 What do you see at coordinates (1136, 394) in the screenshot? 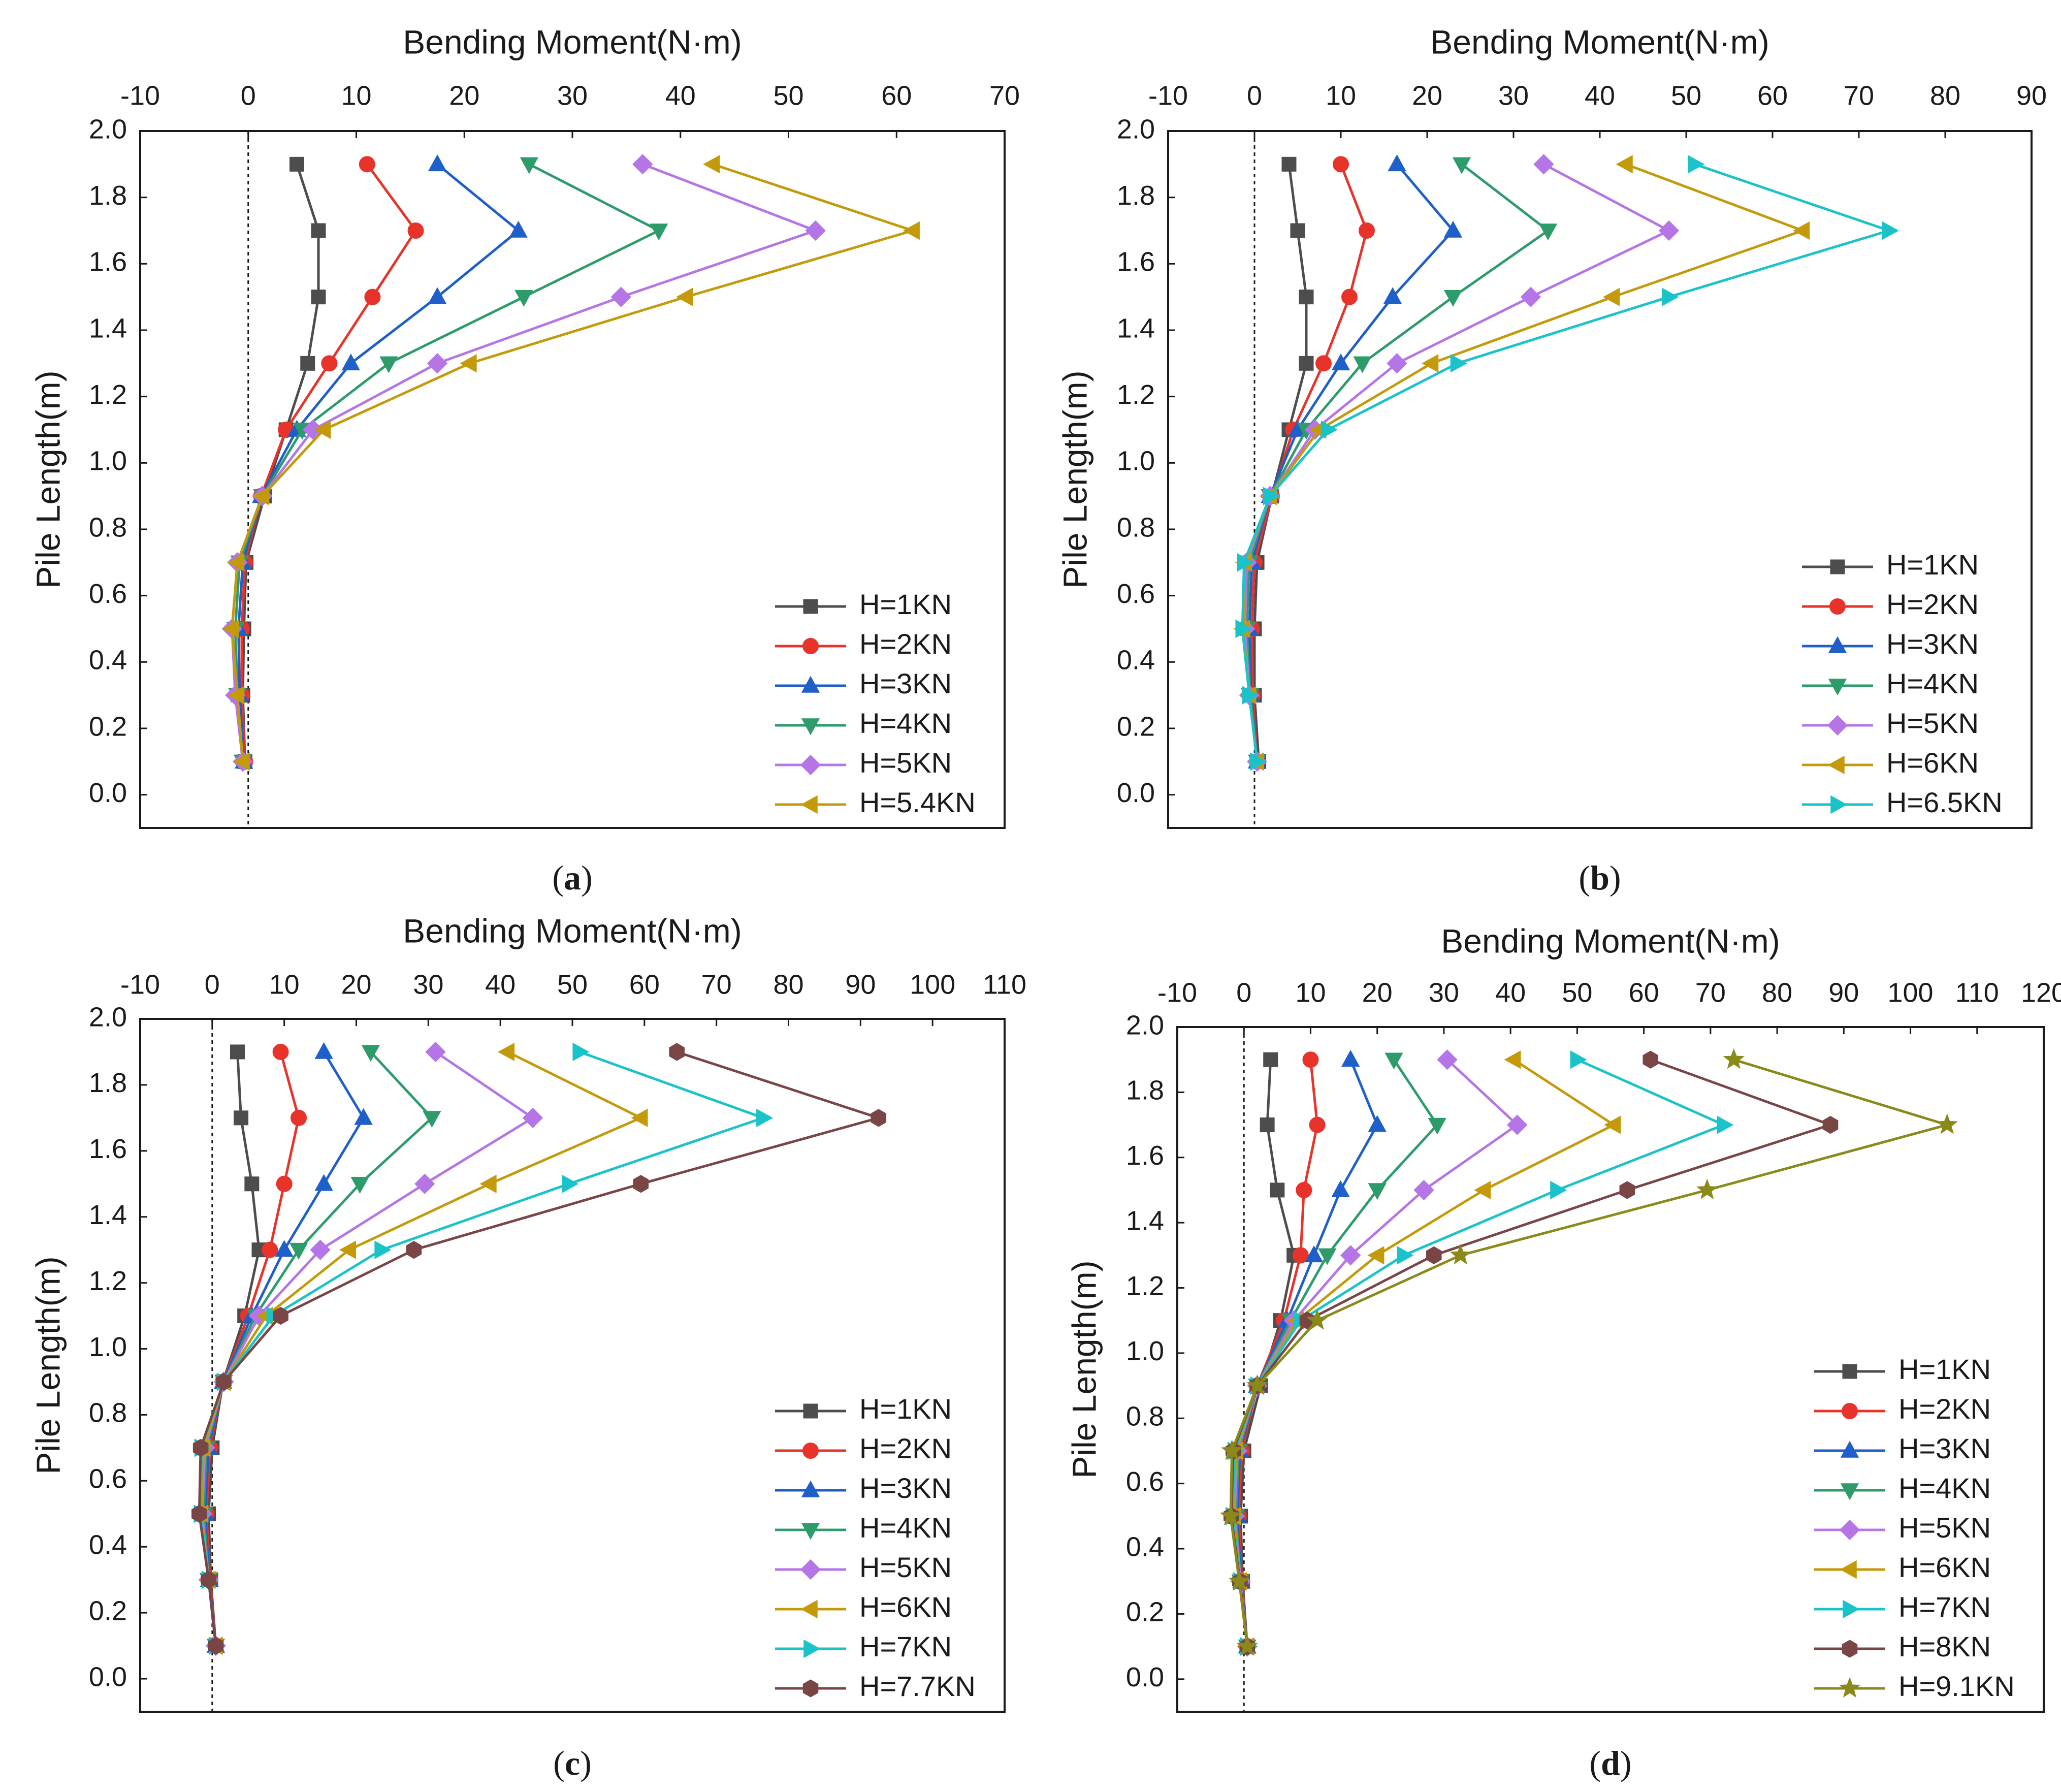
I see `y-tick-label: 1.2` at bounding box center [1136, 394].